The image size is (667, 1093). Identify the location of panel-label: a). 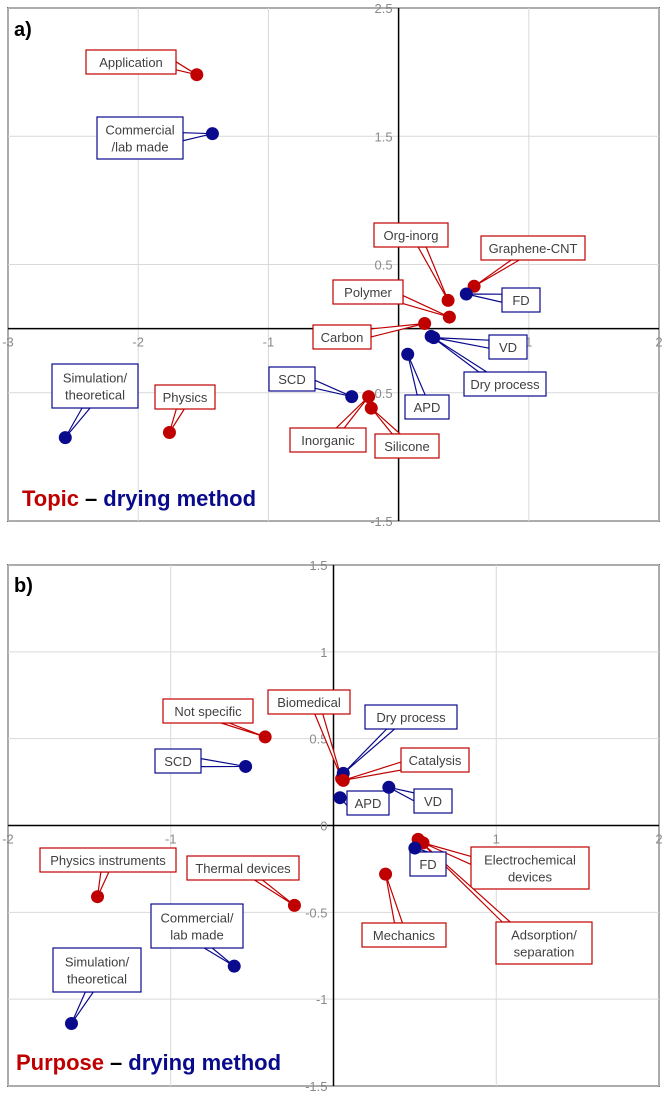
(23, 30).